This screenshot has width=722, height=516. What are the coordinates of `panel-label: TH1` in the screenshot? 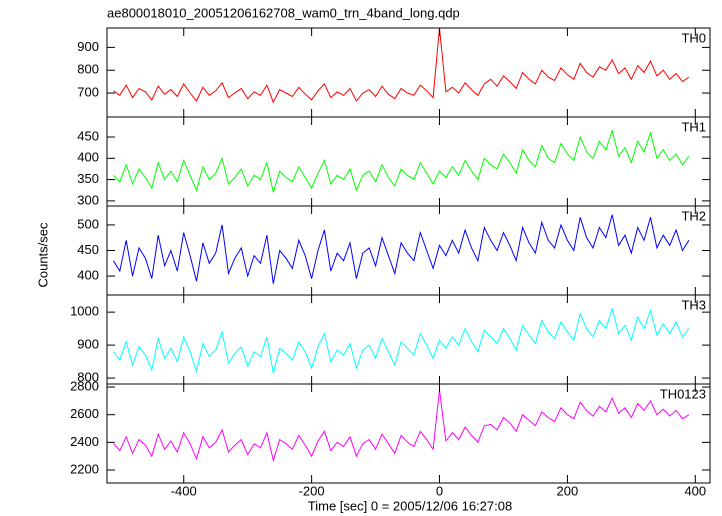 It's located at (693, 126).